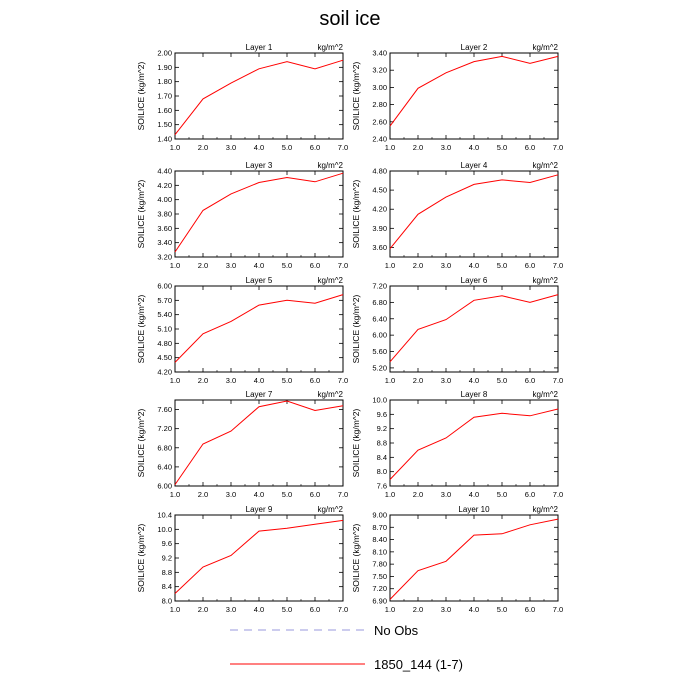 The image size is (700, 700). I want to click on y-tick-label: 4.20, so click(164, 372).